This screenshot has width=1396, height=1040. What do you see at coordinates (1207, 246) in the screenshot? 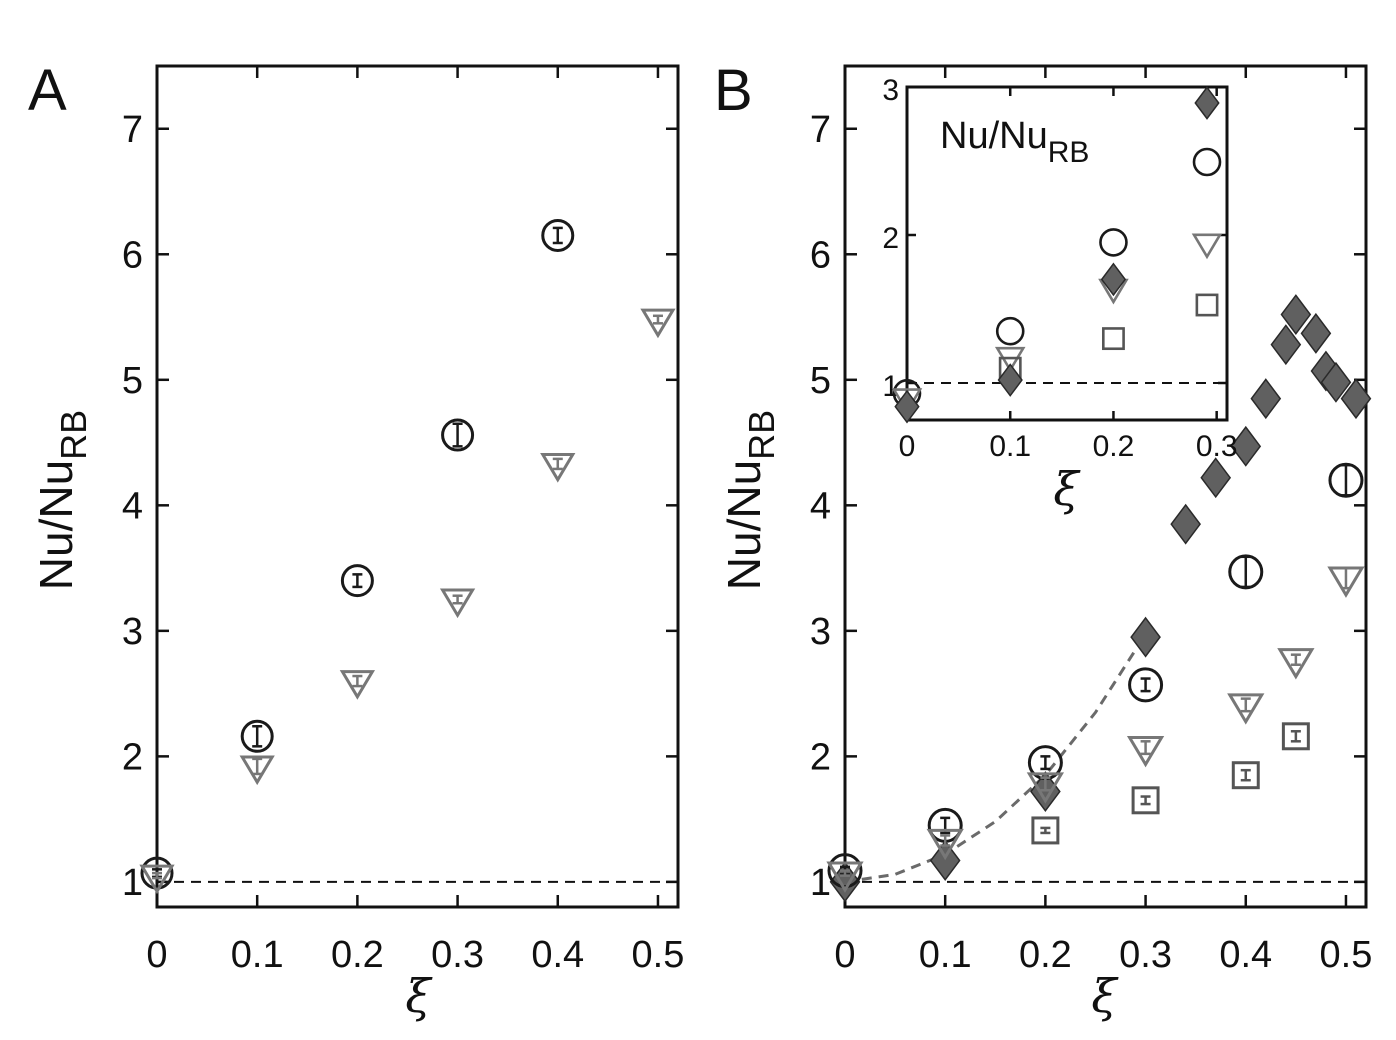
I see `inset-legend-triangle-down` at bounding box center [1207, 246].